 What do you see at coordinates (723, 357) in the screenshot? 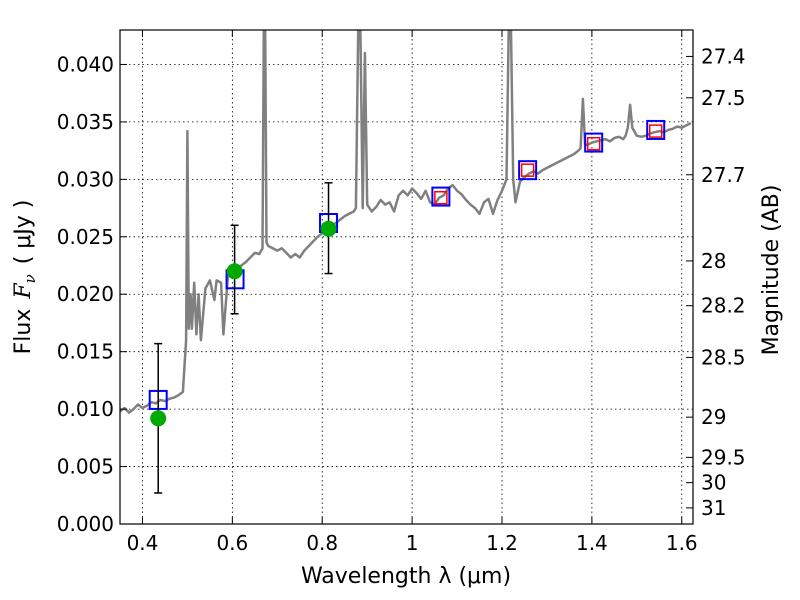
I see `y2-tick-label: 28.5` at bounding box center [723, 357].